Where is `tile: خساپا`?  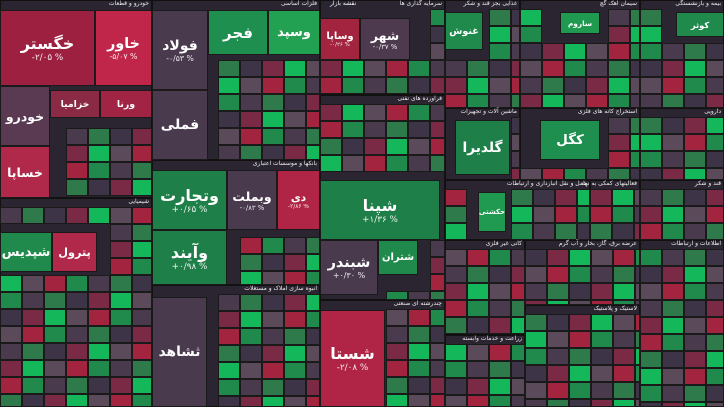
tile: خساپا is located at coordinates (25, 172).